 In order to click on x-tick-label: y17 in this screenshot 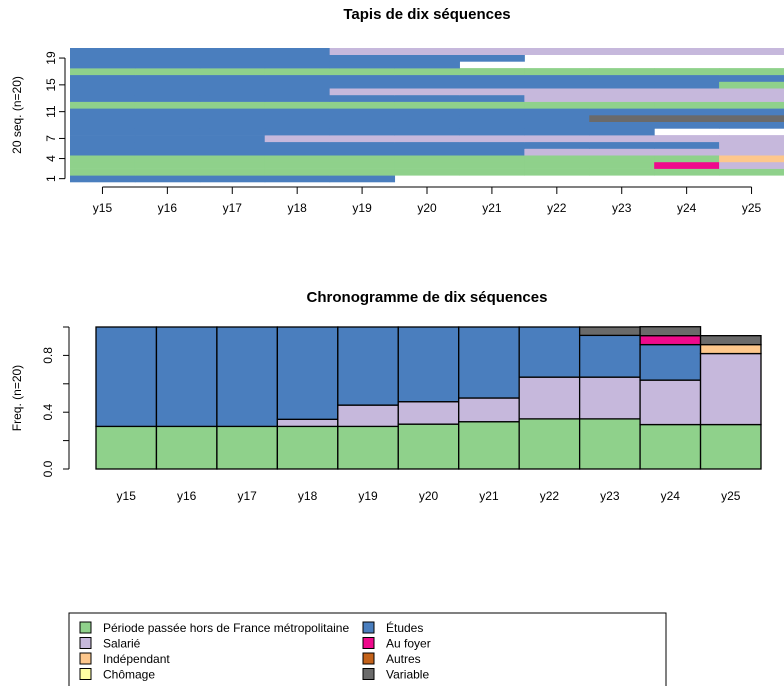, I will do `click(233, 208)`.